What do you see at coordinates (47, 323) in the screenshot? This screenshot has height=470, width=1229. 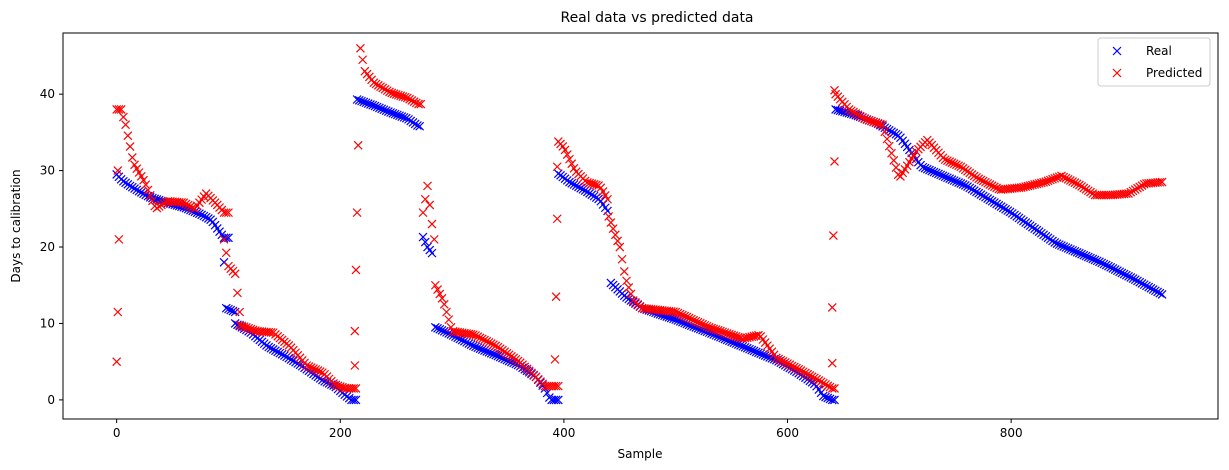 I see `y-tick-label: 10` at bounding box center [47, 323].